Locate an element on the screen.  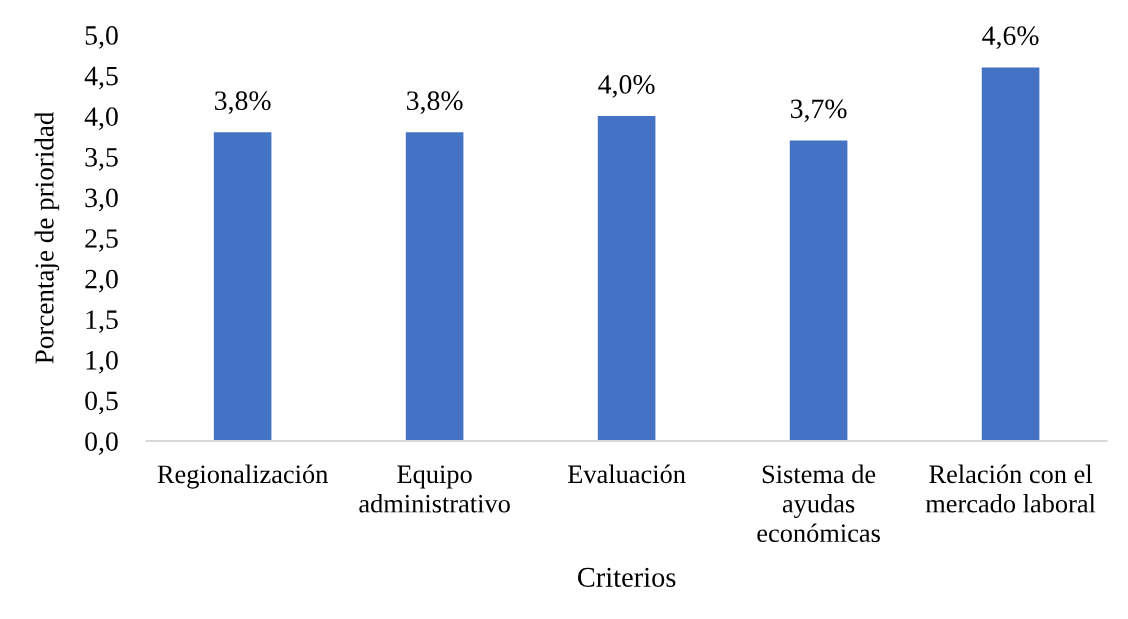
y-tick-label: 5,0 is located at coordinates (101, 37).